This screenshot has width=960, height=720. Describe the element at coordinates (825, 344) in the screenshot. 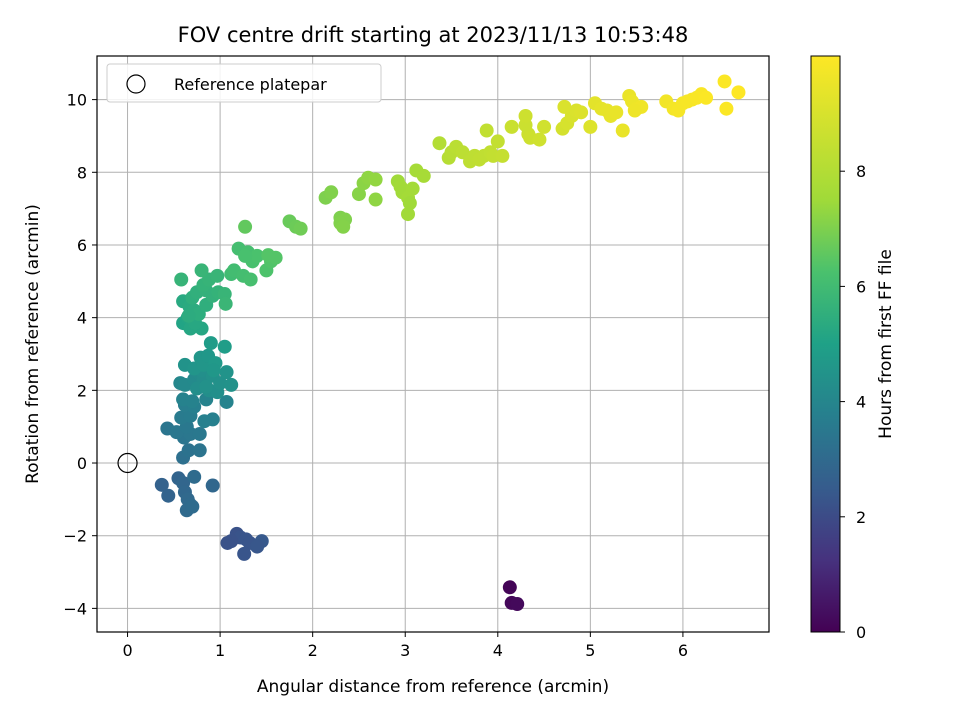

I see `colorbar-gradient` at that location.